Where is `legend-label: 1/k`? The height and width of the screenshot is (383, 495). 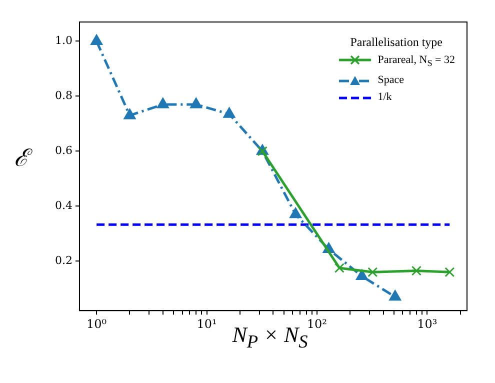
legend-label: 1/k is located at coordinates (385, 97).